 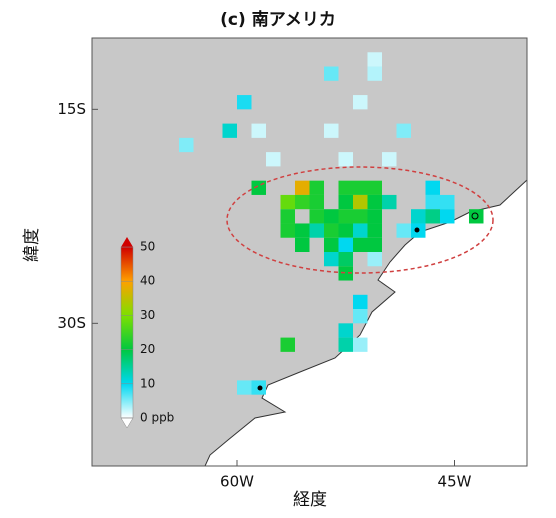 What do you see at coordinates (147, 383) in the screenshot?
I see `colorbar-label: 10` at bounding box center [147, 383].